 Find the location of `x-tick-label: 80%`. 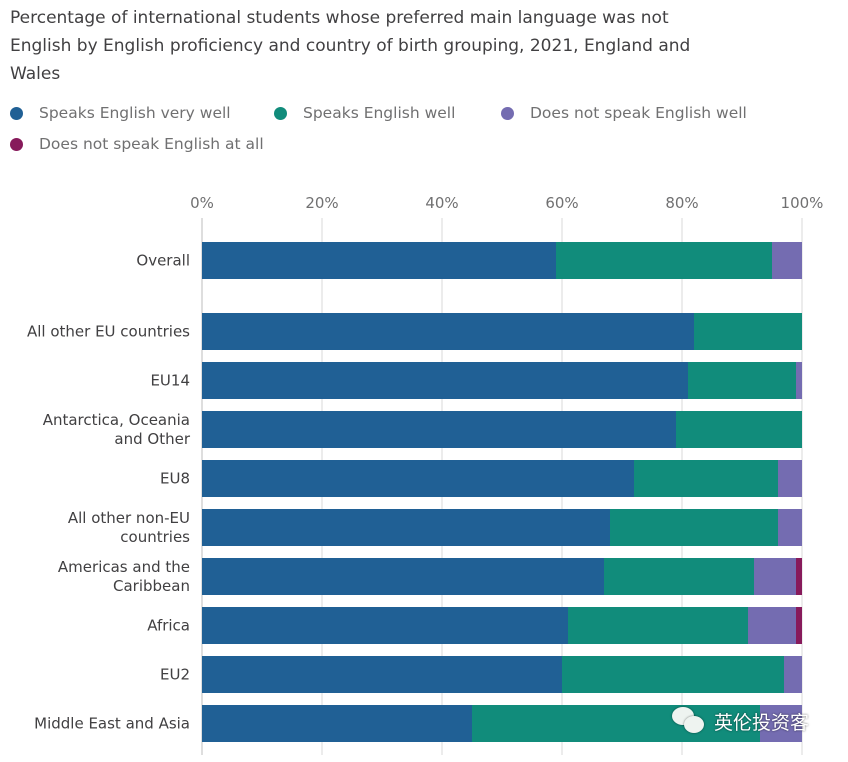

x-tick-label: 80% is located at coordinates (681, 203).